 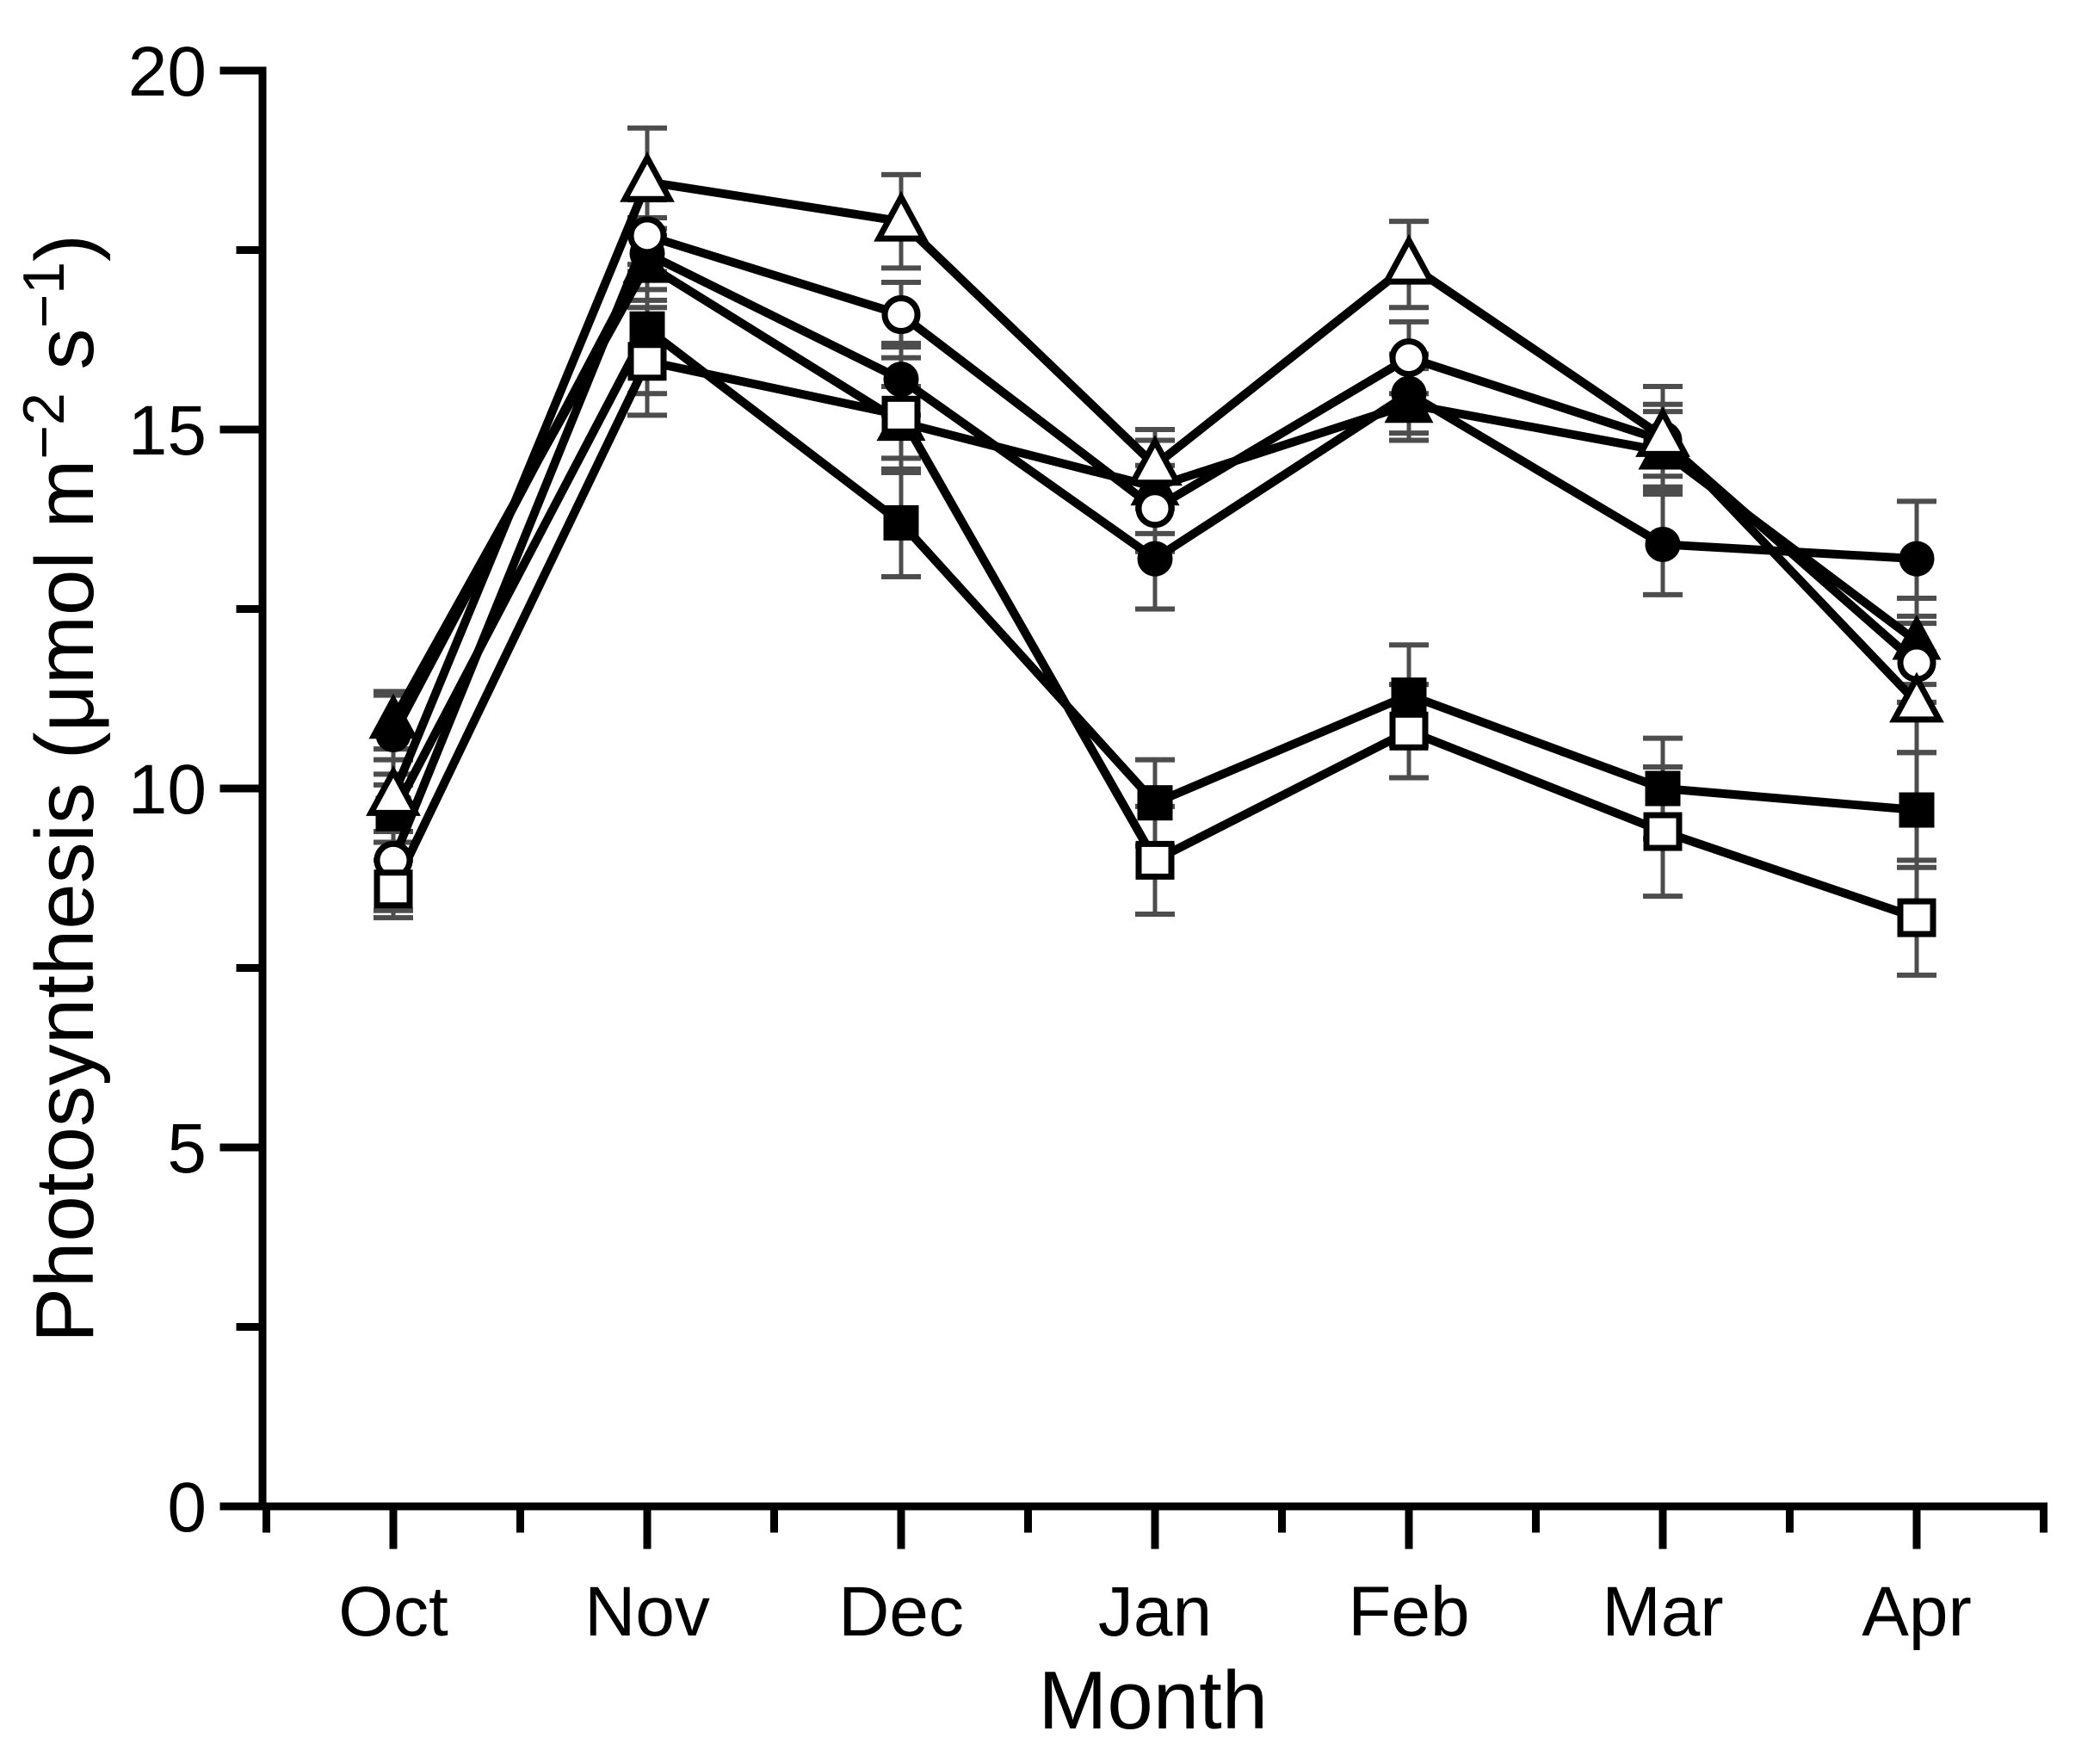 I want to click on y-tick-label: 20, so click(x=167, y=72).